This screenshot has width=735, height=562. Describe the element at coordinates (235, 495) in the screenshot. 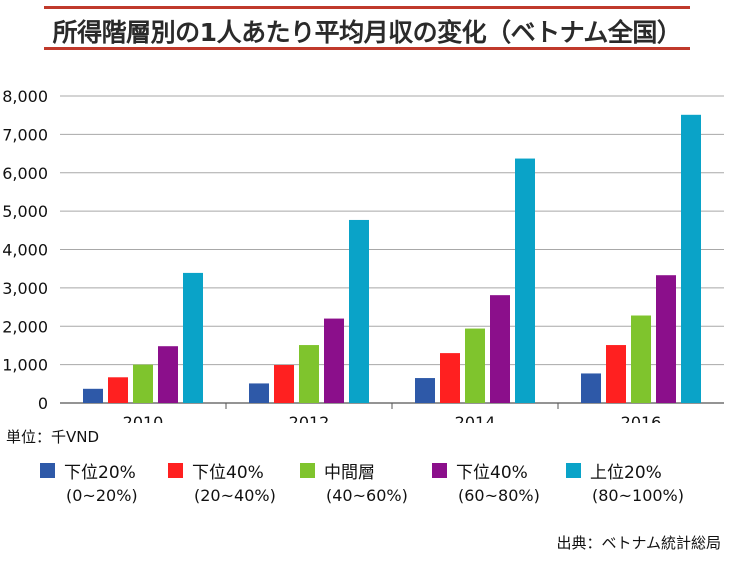

I see `legend-series-range: (20~40%)` at that location.